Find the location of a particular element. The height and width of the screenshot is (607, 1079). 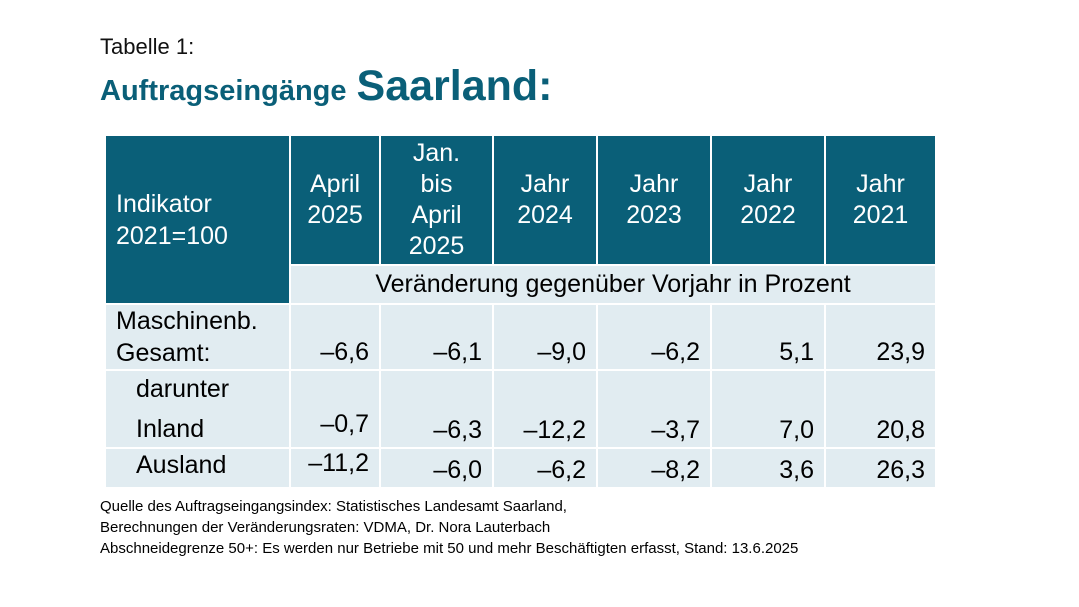

header-jahr-2022: Jahr 2022 is located at coordinates (768, 200).